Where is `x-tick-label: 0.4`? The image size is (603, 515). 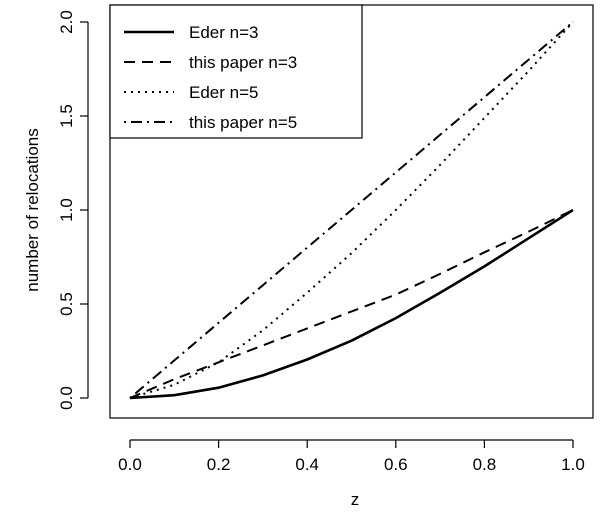
x-tick-label: 0.4 is located at coordinates (307, 464).